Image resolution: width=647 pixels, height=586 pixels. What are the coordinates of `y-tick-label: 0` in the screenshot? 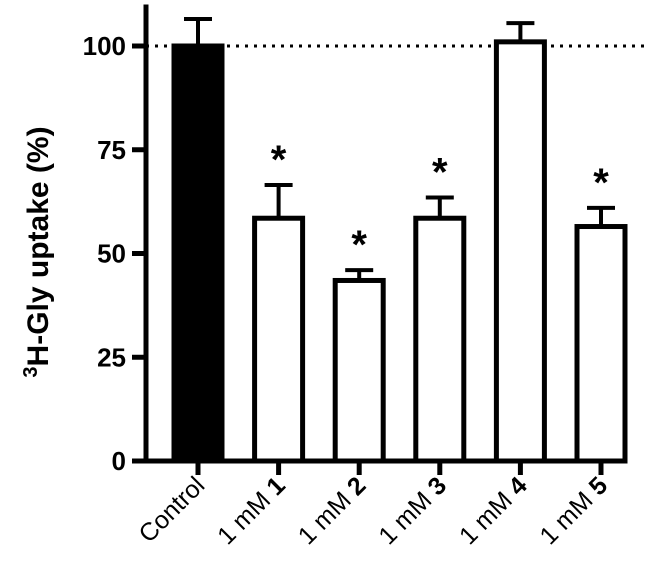 It's located at (119, 461).